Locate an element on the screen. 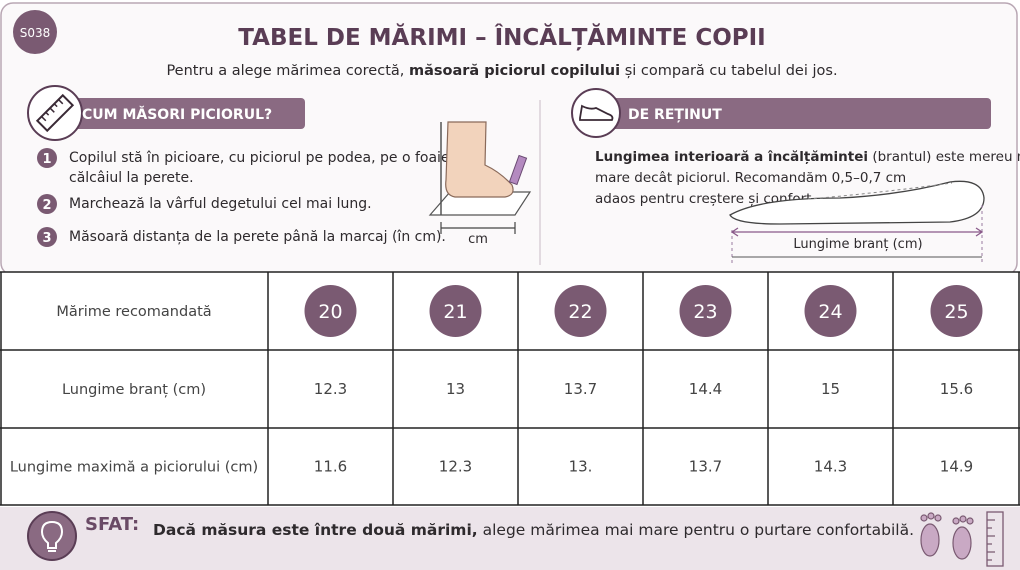 This screenshot has width=1020, height=570. table-cell: 13. is located at coordinates (581, 467).